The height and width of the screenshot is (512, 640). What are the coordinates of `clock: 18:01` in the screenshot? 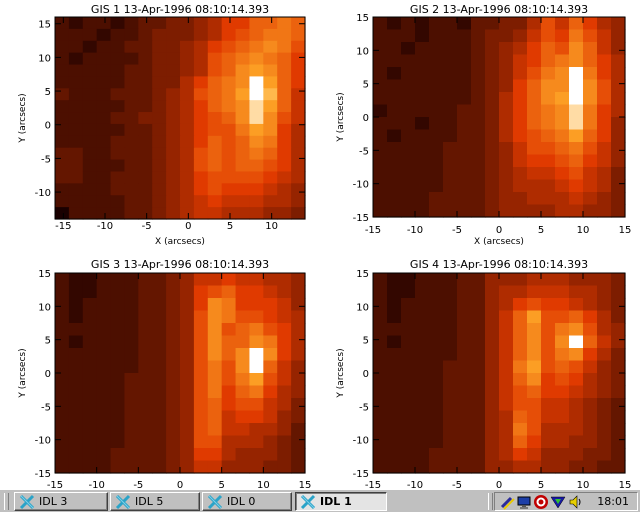 It's located at (613, 501).